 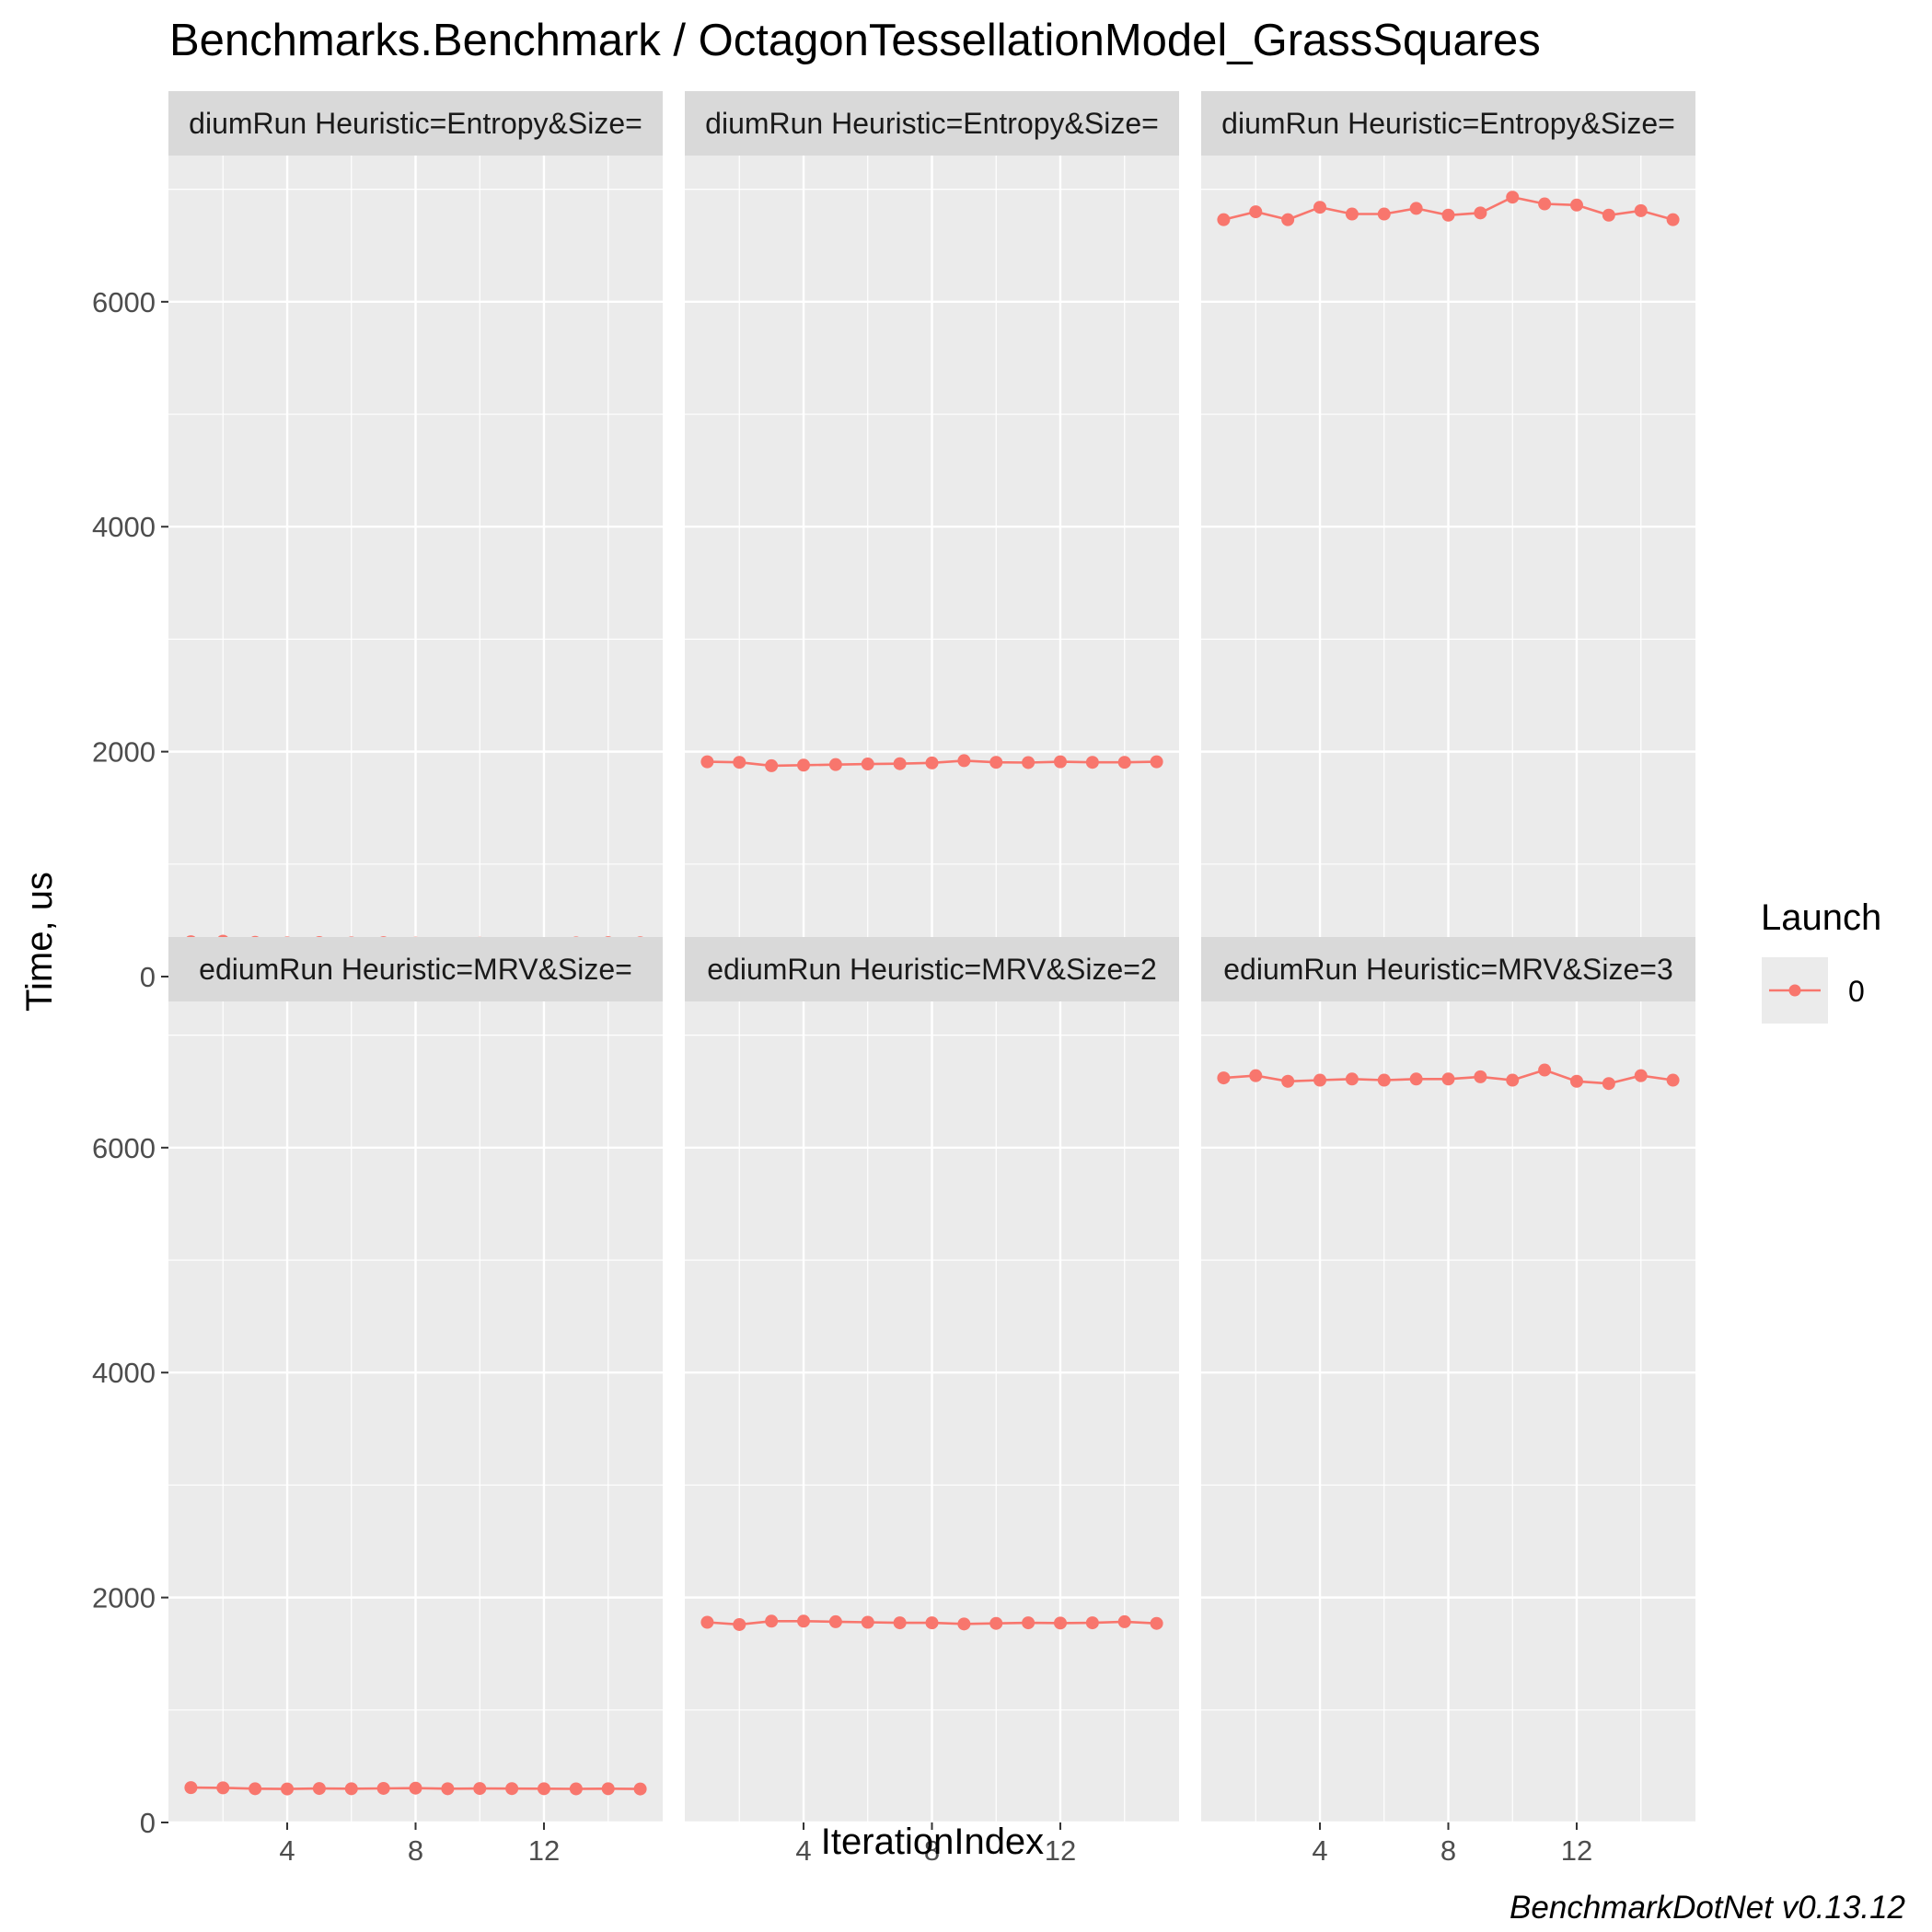 I want to click on legend-key-point, so click(x=1795, y=991).